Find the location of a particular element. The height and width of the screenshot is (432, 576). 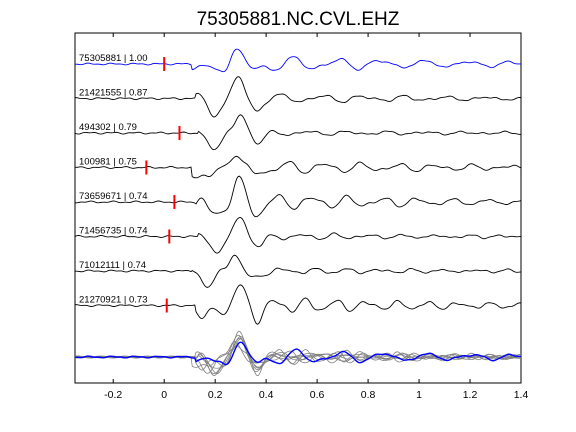

trace-label-2: 21421555 | 0.87 is located at coordinates (113, 93).